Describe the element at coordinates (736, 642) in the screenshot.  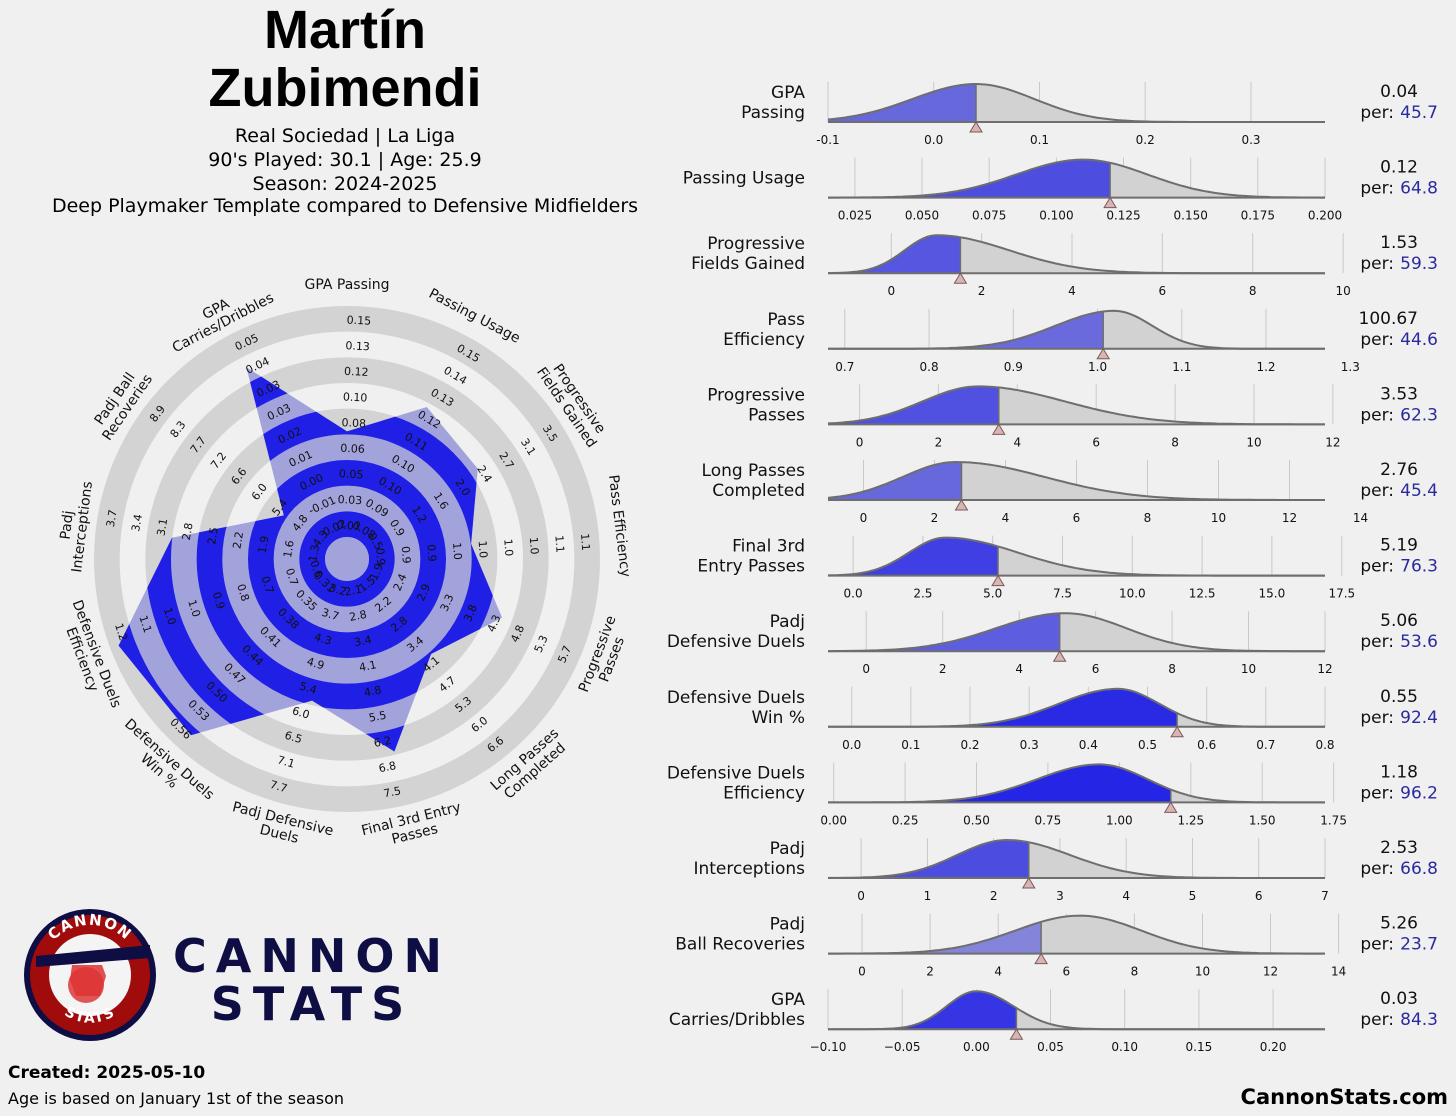
I see `density-metric-label: Defensive Duels` at that location.